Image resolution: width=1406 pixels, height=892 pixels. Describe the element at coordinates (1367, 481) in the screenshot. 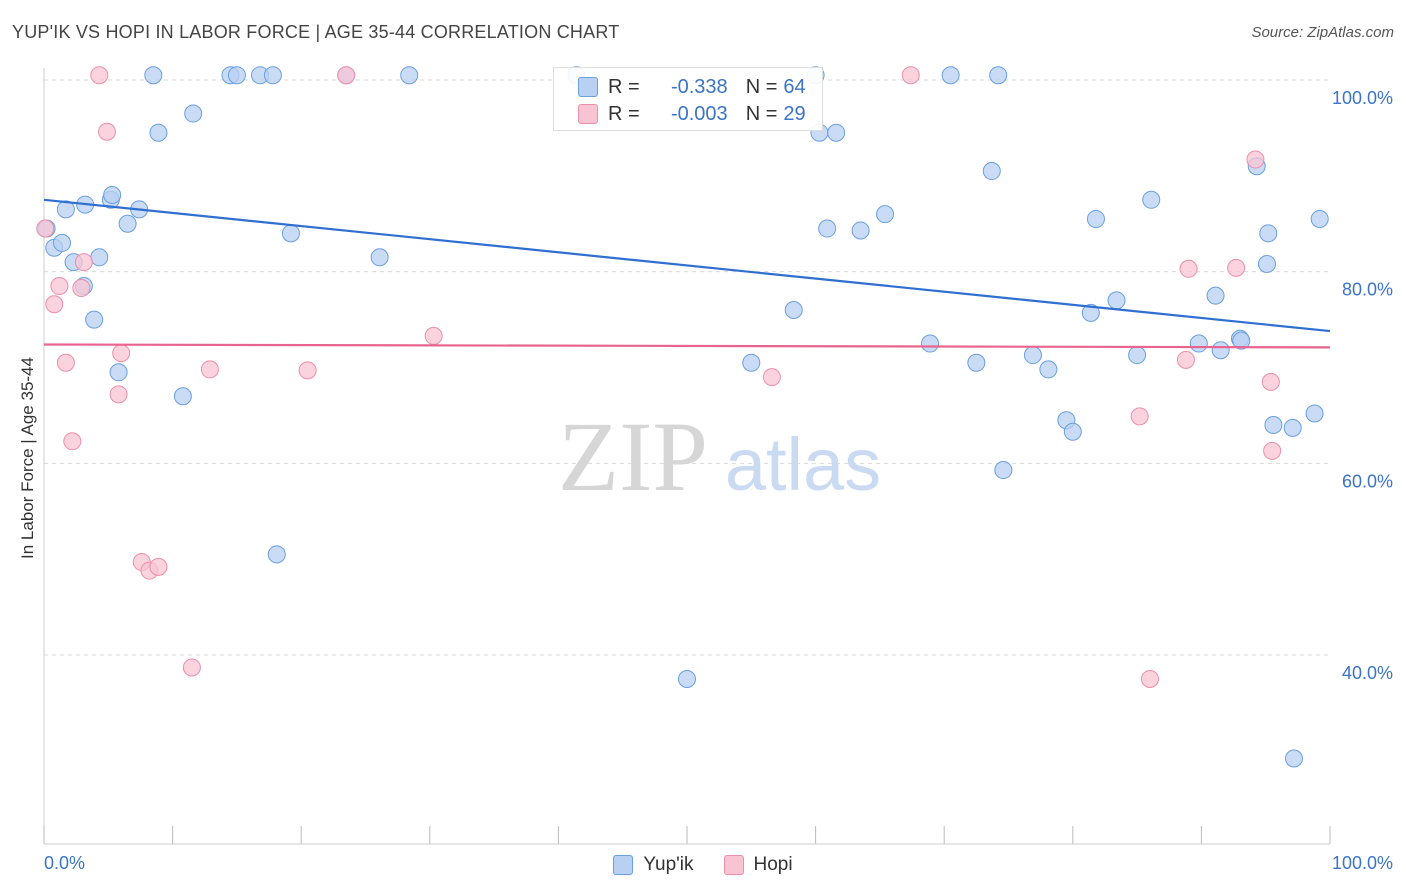

I see `y-tick-label: 60.0%` at that location.